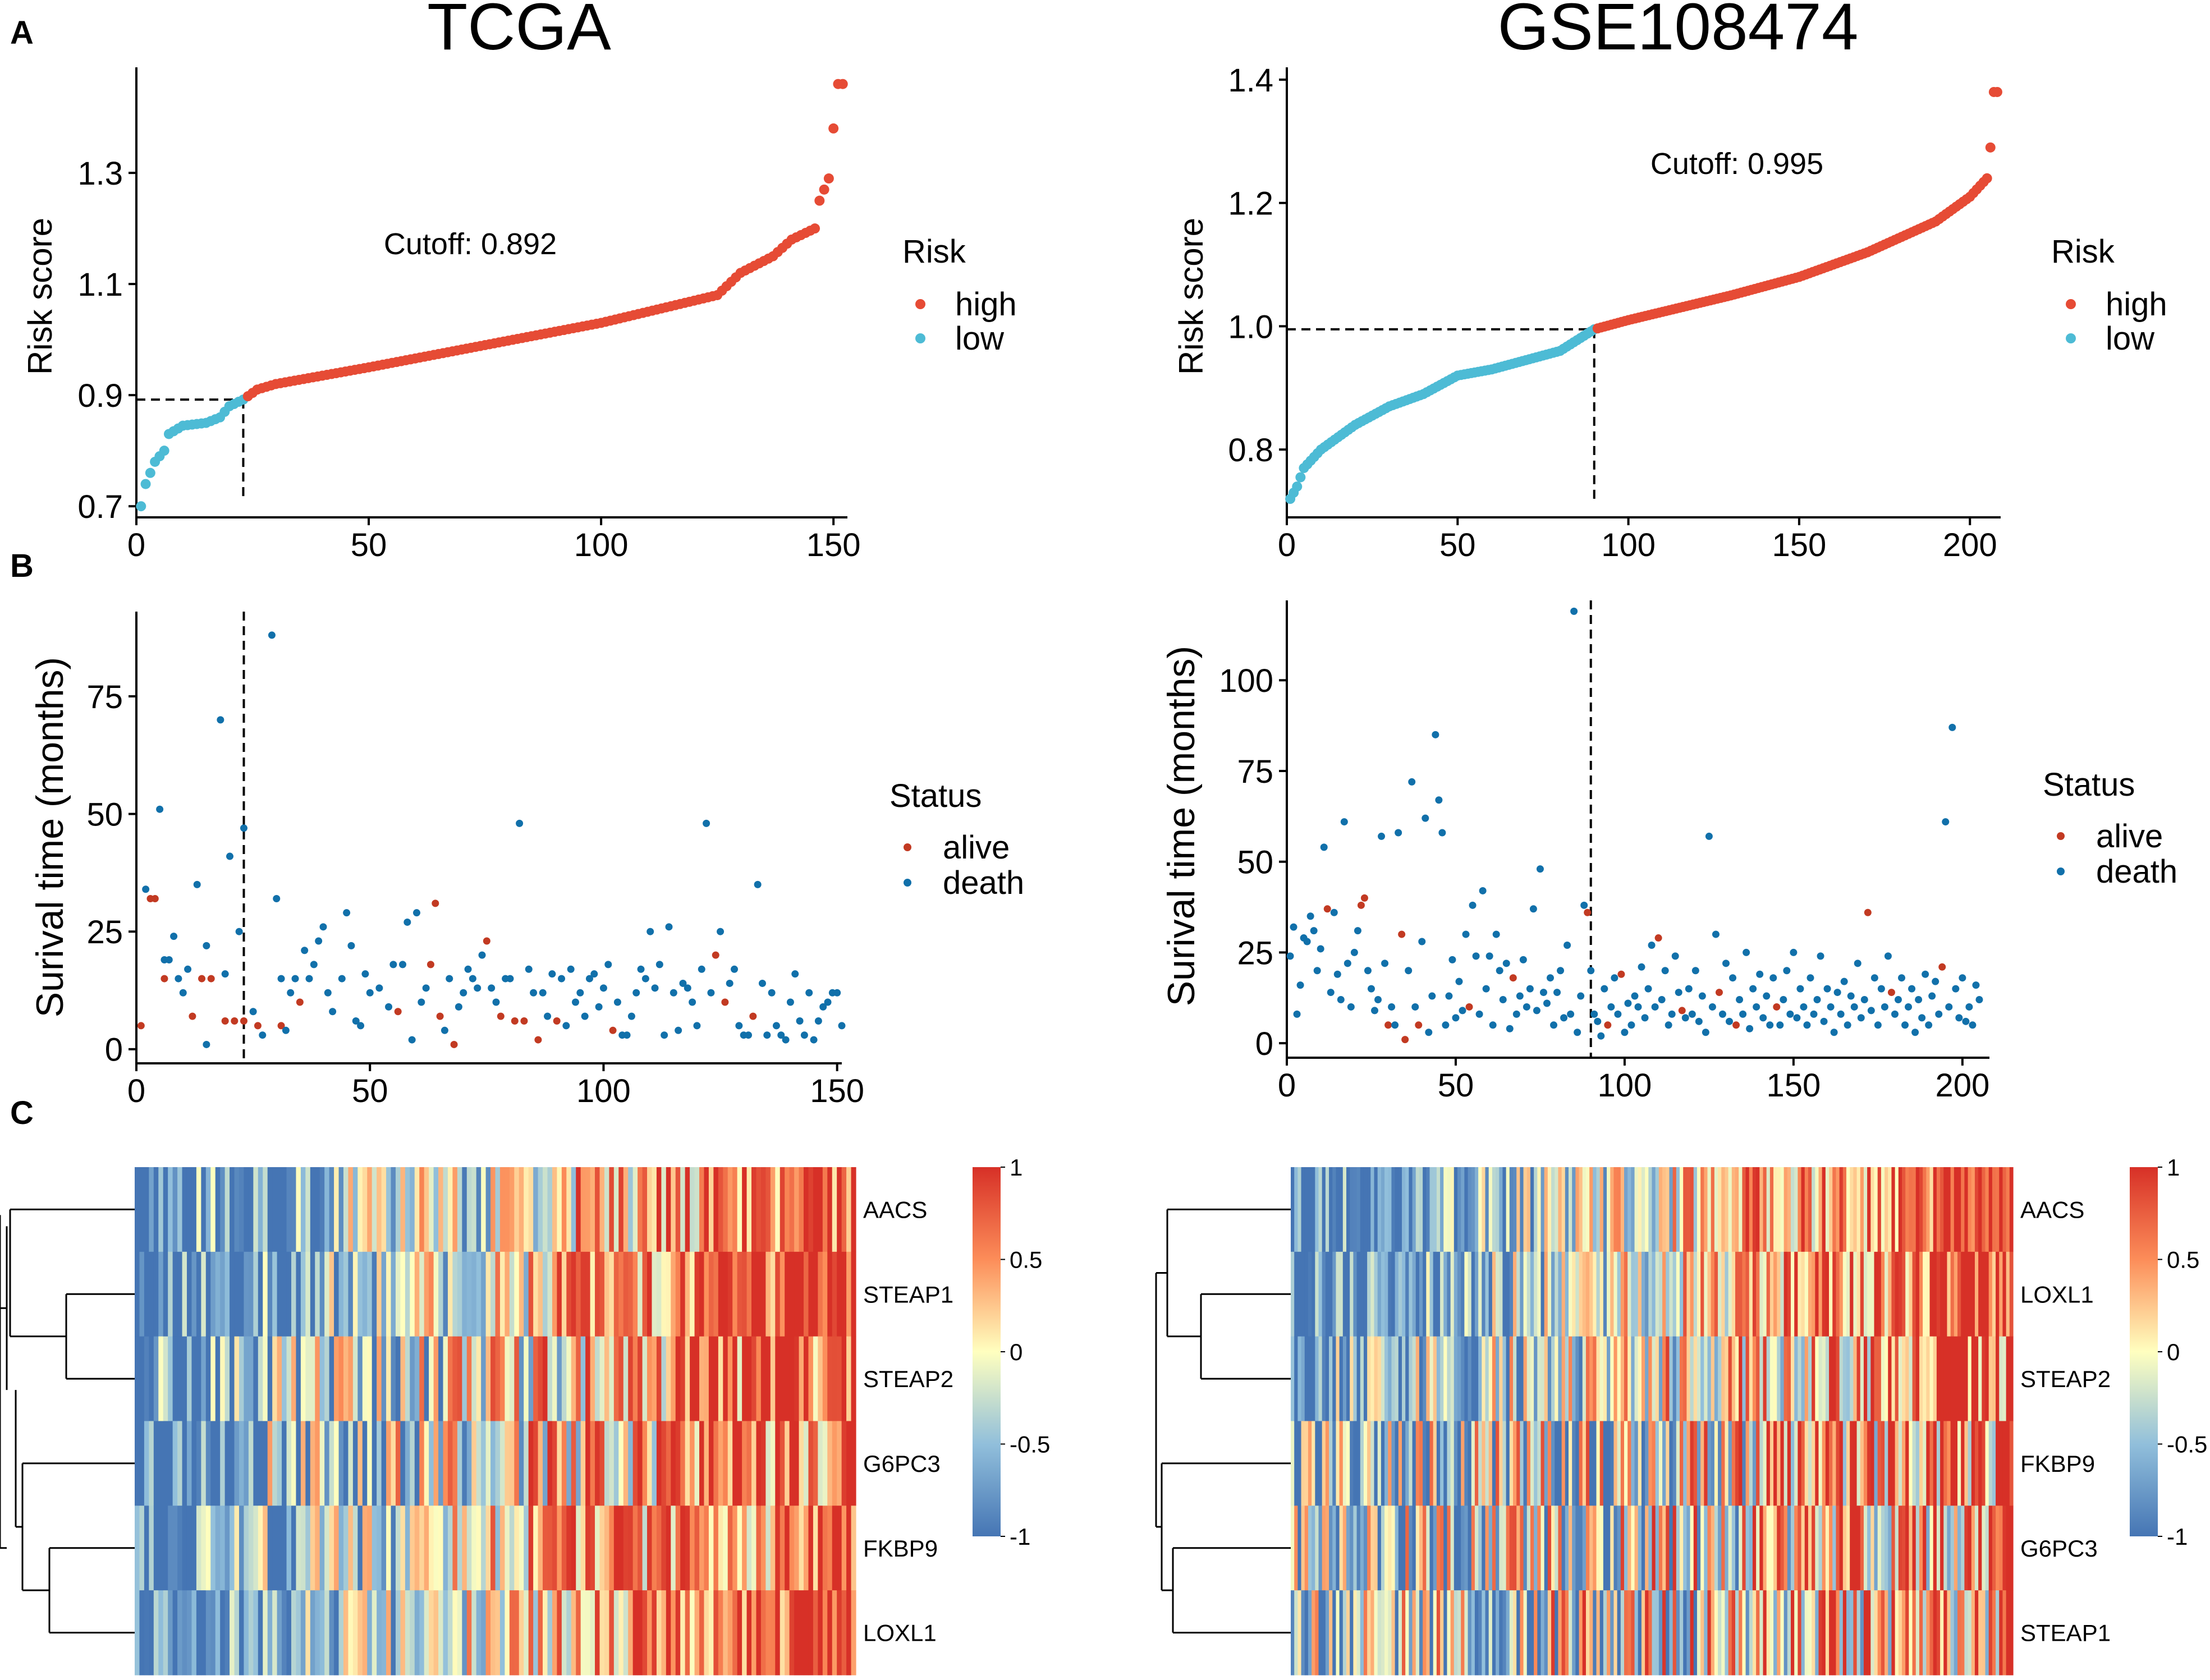 The image size is (2210, 1680). Describe the element at coordinates (22, 1113) in the screenshot. I see `panel-label-c: C` at that location.